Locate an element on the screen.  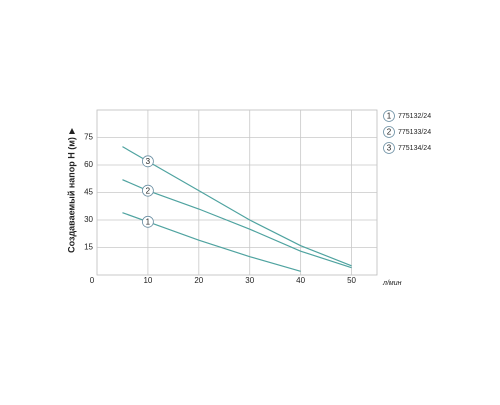
legend-label: 775134/24 is located at coordinates (414, 148).